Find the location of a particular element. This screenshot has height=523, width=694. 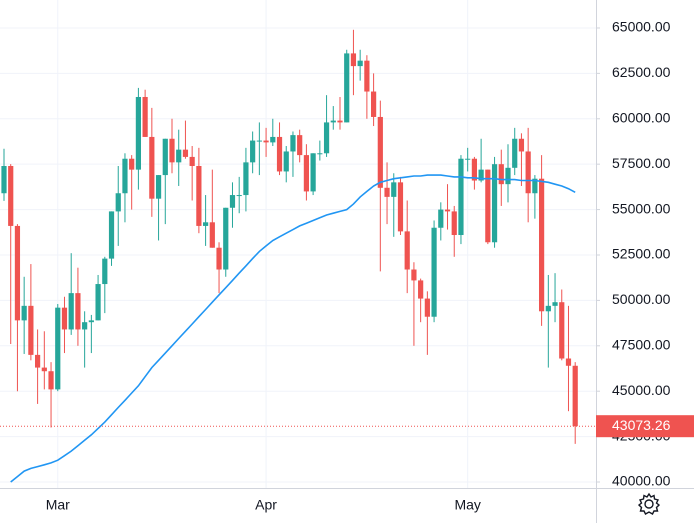

y-tick-label: 62500.00 is located at coordinates (641, 72).